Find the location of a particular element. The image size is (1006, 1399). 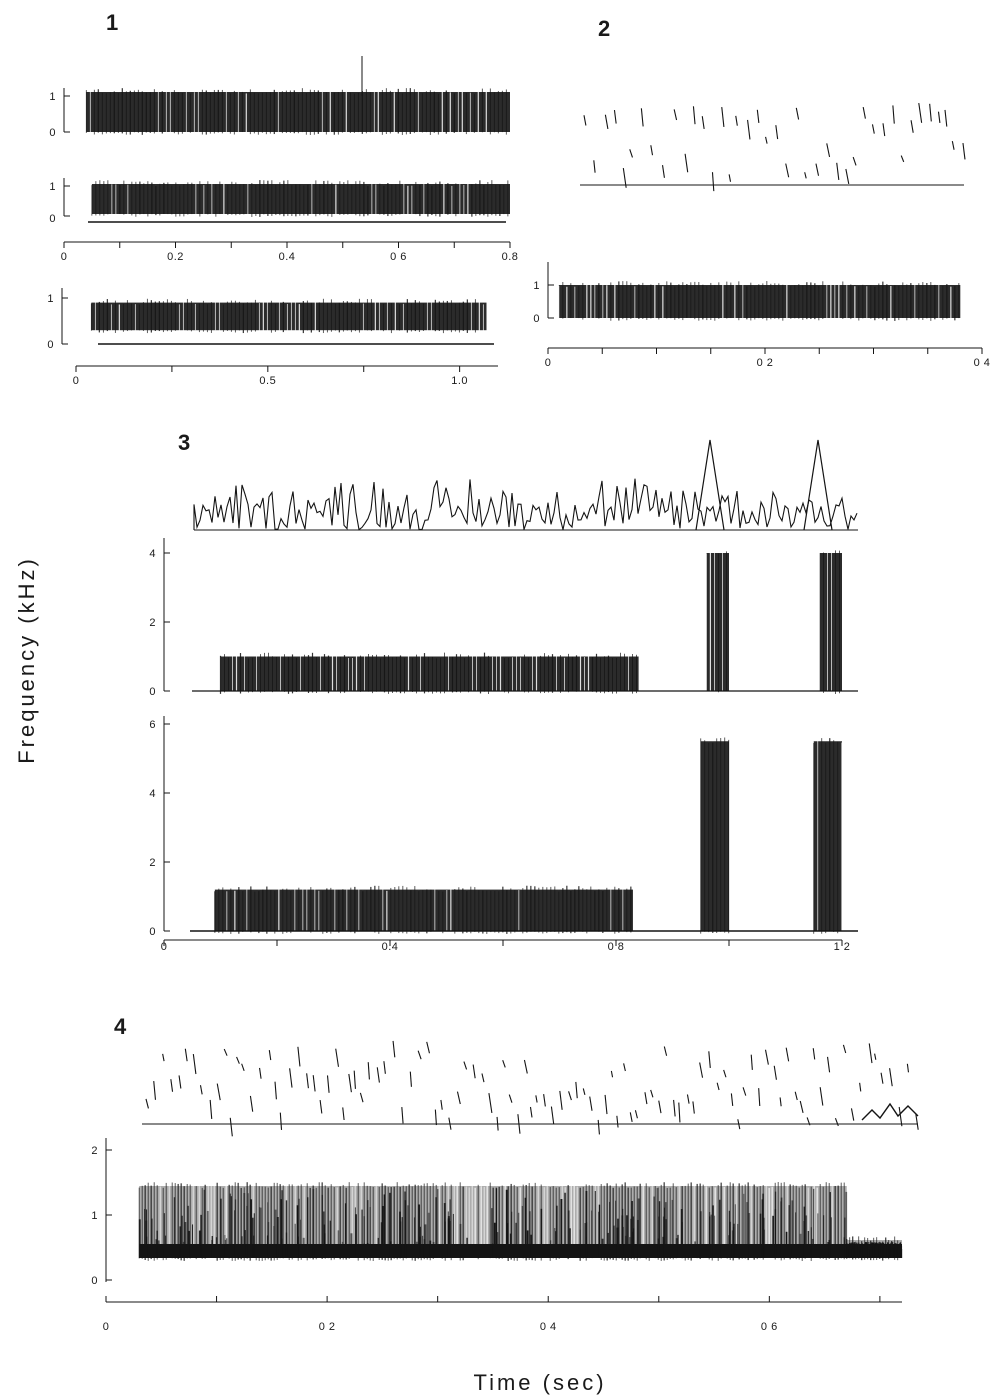

spectrogram-1: 0 1 1 0 0 0.2 0.4 0 6 0.8 is located at coordinates (283, 175).